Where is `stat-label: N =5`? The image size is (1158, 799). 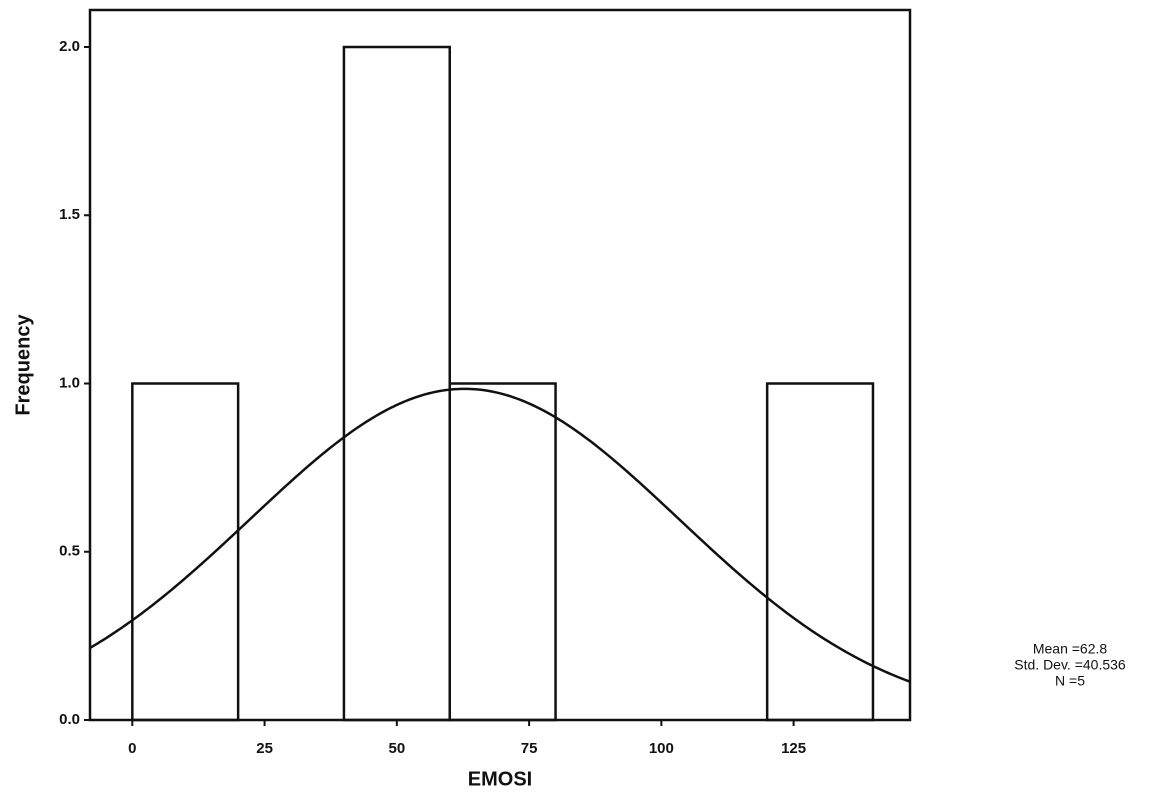 stat-label: N =5 is located at coordinates (1070, 681).